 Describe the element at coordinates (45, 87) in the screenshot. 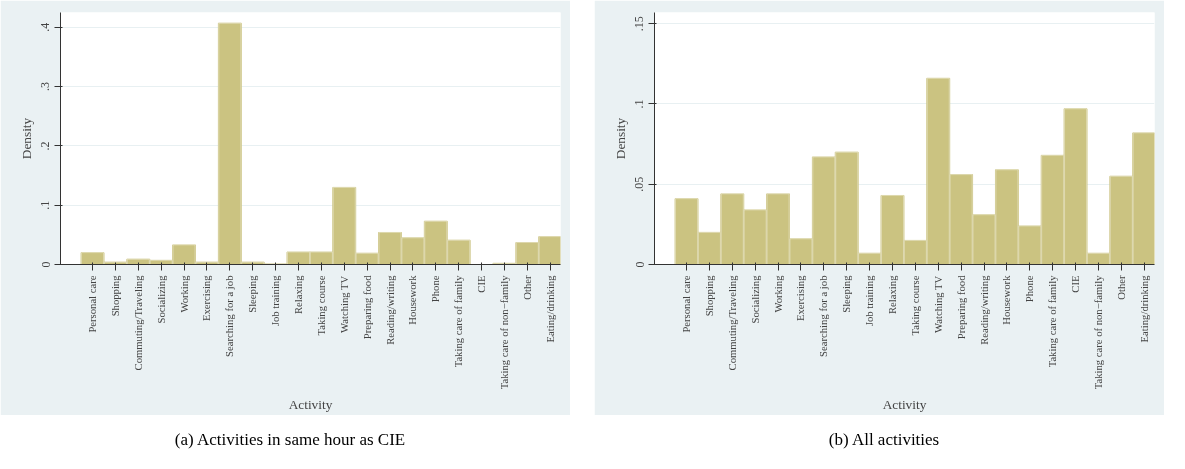

I see `y-tick-label: .3` at that location.